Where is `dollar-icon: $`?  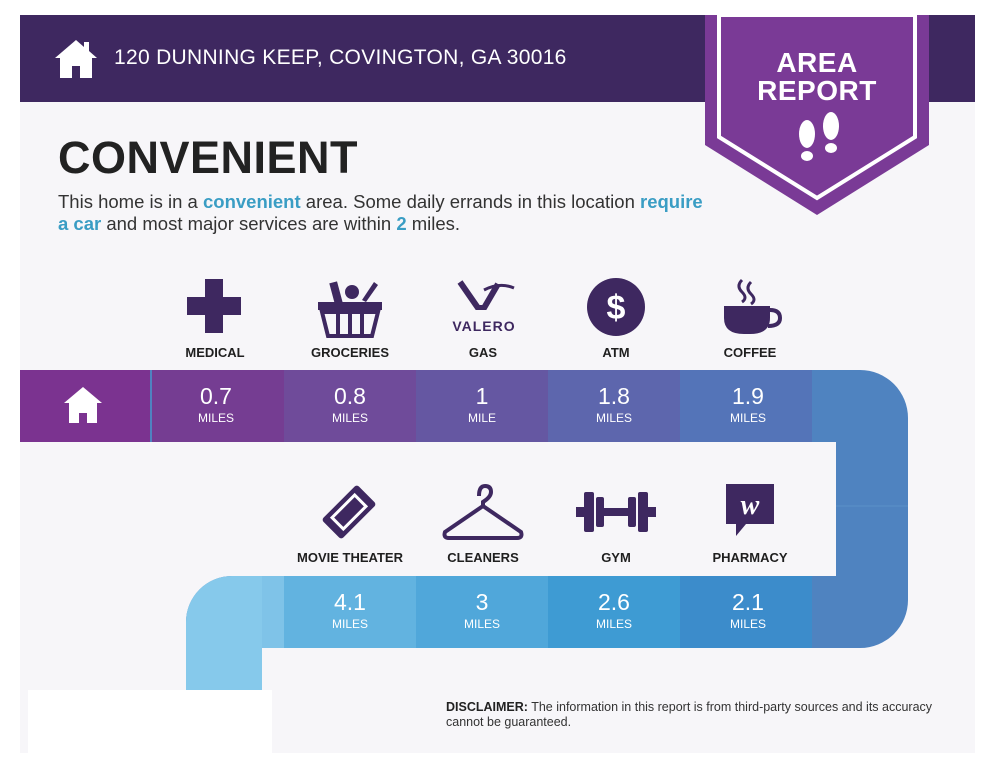 dollar-icon: $ is located at coordinates (616, 307).